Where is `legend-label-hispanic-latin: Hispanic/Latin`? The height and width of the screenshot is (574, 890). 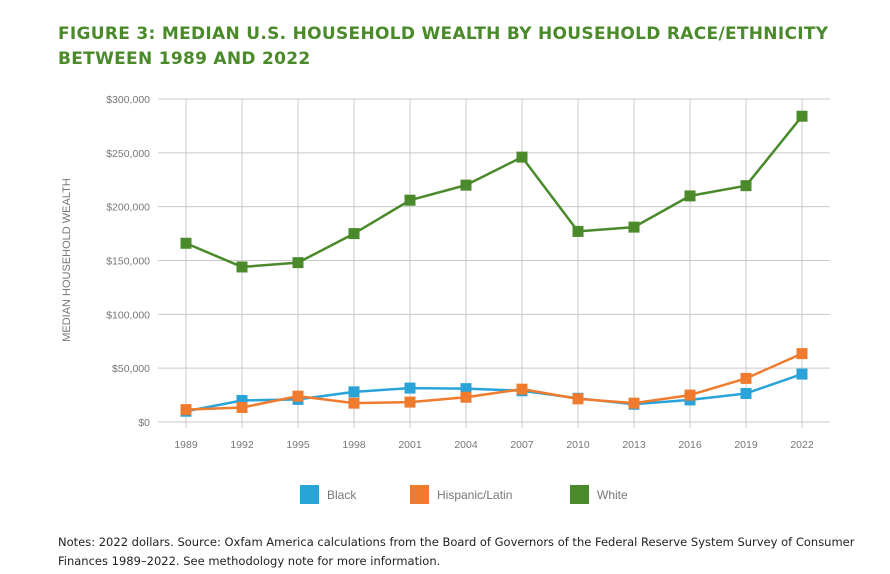
legend-label-hispanic-latin: Hispanic/Latin is located at coordinates (474, 495).